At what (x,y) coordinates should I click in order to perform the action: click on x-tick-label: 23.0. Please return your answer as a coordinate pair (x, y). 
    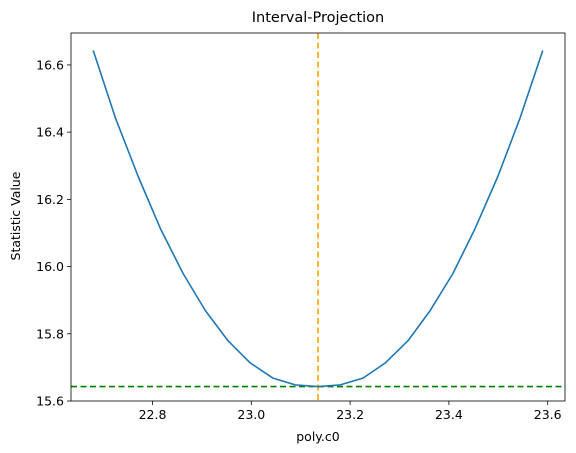
    Looking at the image, I should click on (251, 414).